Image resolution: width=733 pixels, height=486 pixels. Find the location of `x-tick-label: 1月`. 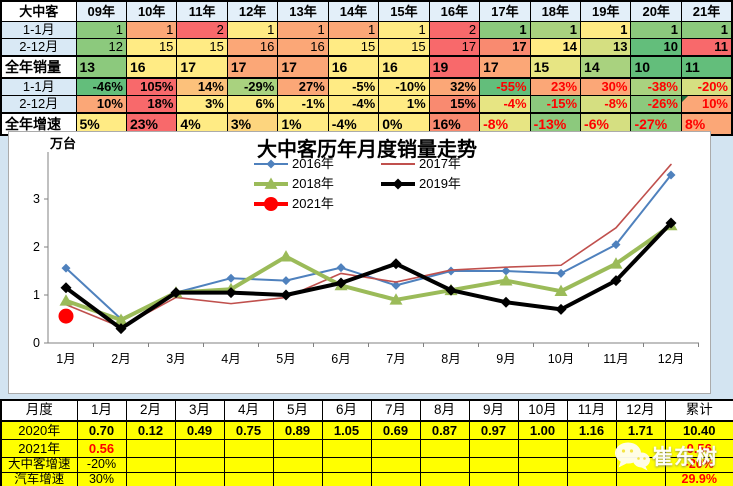

x-tick-label: 1月 is located at coordinates (65, 359).